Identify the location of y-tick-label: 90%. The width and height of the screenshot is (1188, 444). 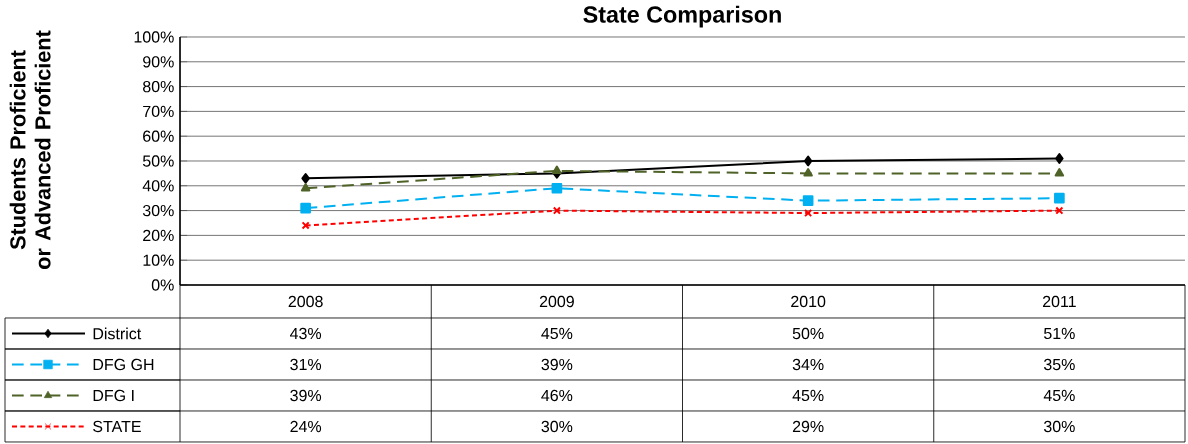
(158, 62).